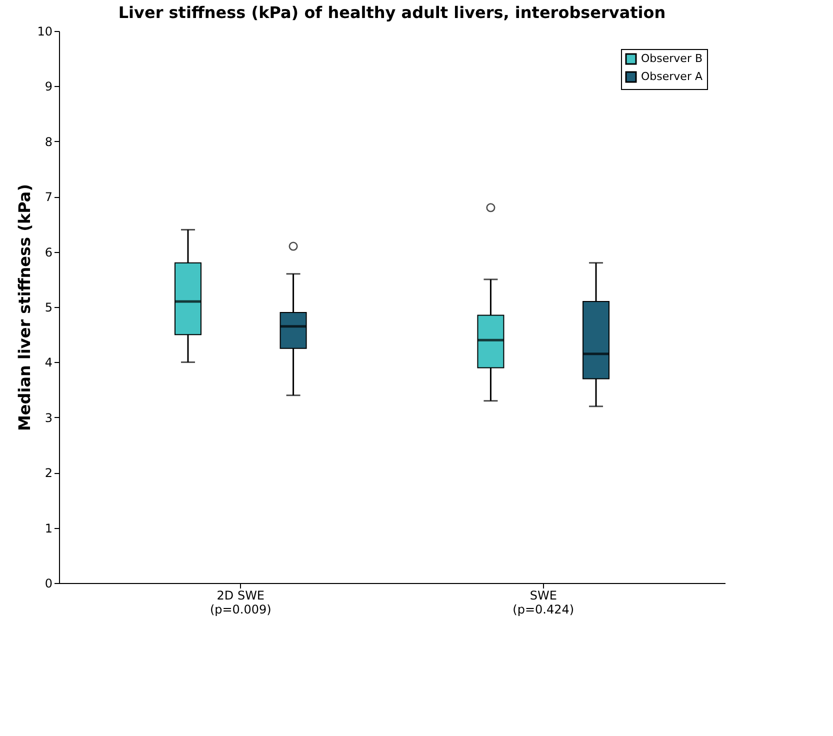 The width and height of the screenshot is (833, 736). I want to click on y-tick-label: 3, so click(48, 417).